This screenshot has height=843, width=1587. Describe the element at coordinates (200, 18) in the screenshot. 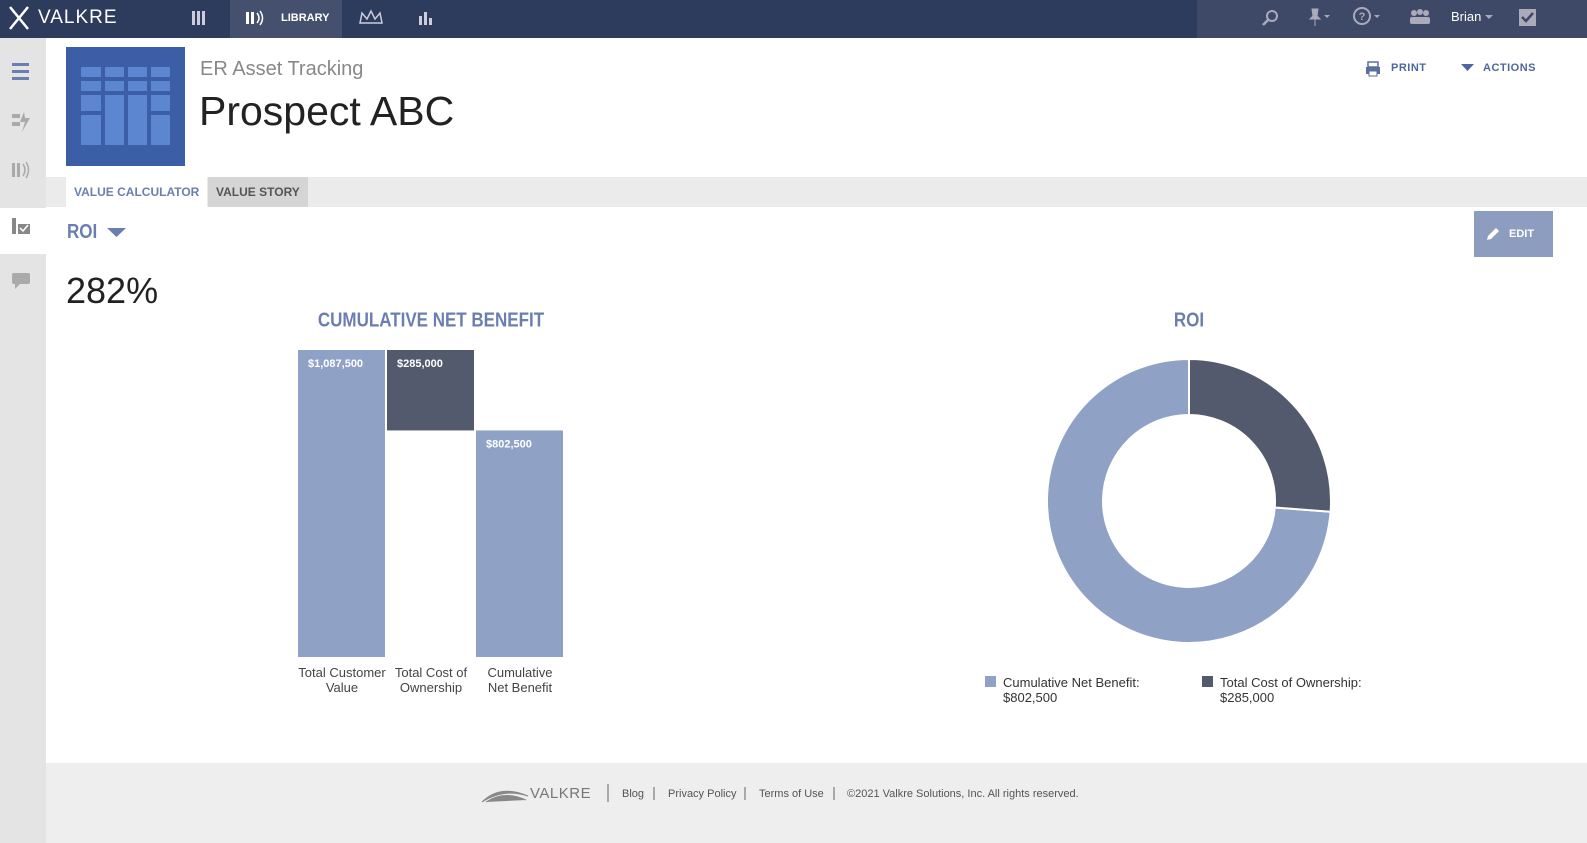

I see `nav-icon-grid` at that location.